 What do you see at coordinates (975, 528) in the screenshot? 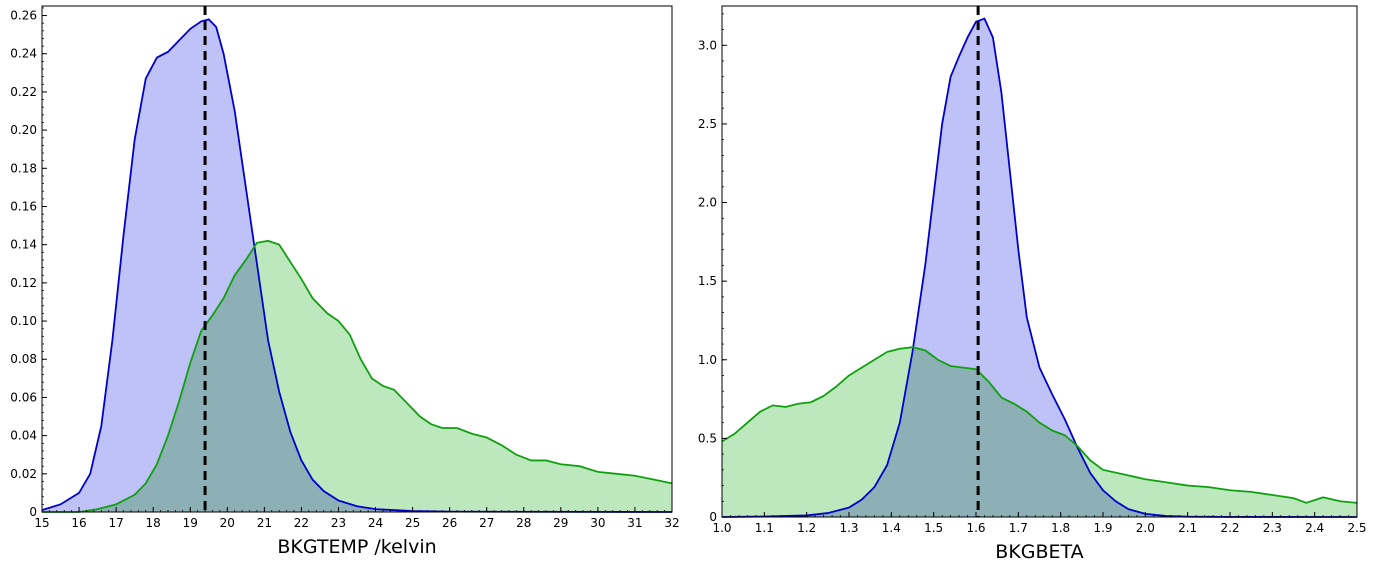
I see `x-tick-label: 1.6` at bounding box center [975, 528].